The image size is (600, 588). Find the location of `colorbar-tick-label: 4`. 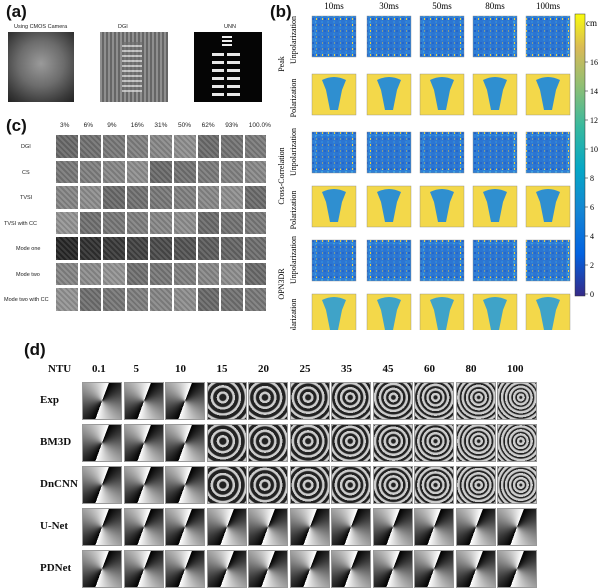

colorbar-tick-label: 4 is located at coordinates (592, 236).